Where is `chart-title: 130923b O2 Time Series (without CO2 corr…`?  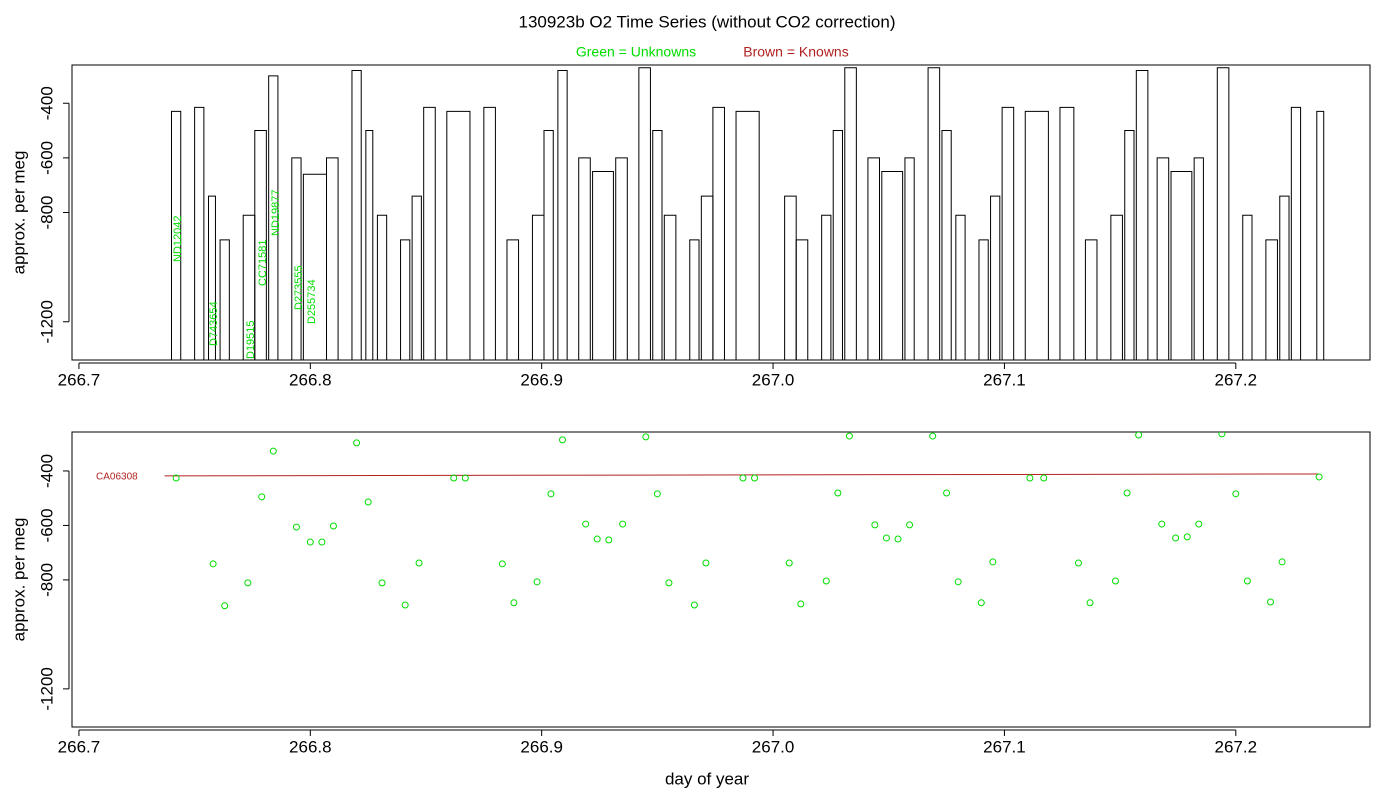
chart-title: 130923b O2 Time Series (without CO2 corr… is located at coordinates (706, 21).